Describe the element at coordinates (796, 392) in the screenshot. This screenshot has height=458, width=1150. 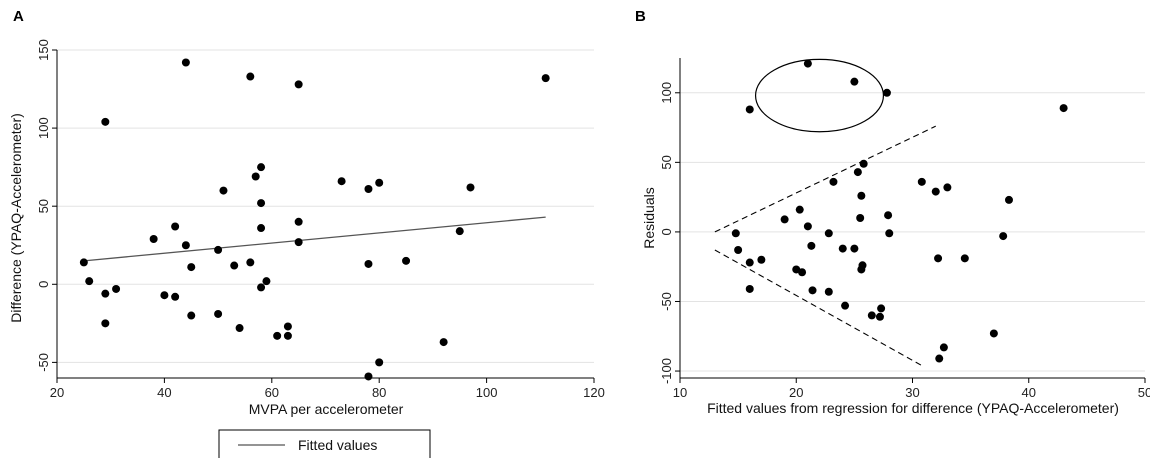
I see `x-tick-label: 20` at that location.